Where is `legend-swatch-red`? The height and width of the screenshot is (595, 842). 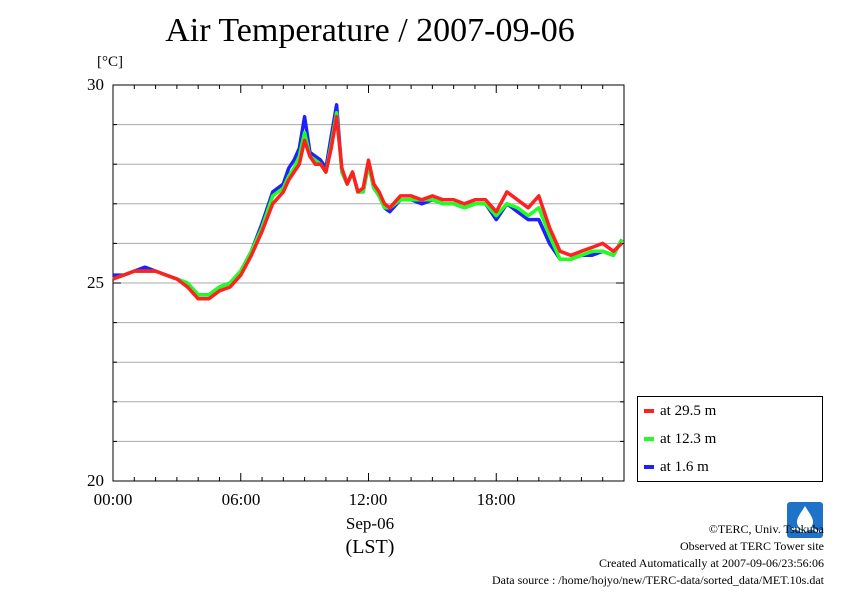 legend-swatch-red is located at coordinates (649, 411).